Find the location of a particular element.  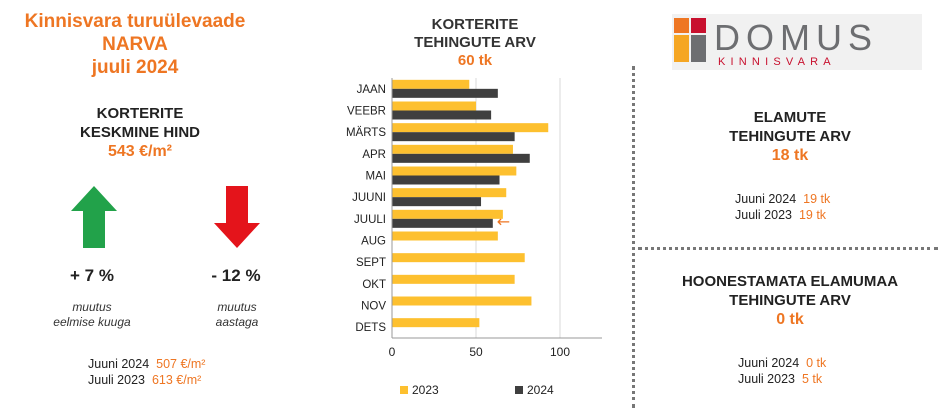

category-label-nov: NOV is located at coordinates (373, 307).